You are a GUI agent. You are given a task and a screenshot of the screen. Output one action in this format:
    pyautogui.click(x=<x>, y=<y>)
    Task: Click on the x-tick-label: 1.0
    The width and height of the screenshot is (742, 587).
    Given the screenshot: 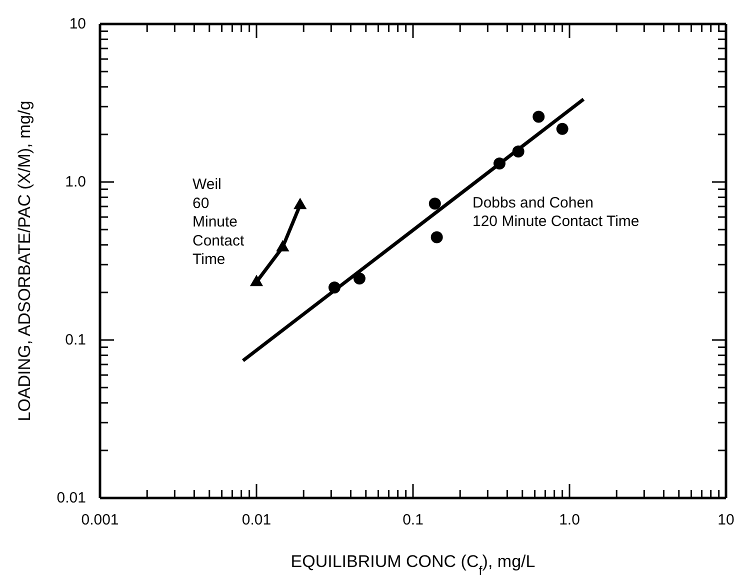 What is the action you would take?
    pyautogui.click(x=569, y=520)
    